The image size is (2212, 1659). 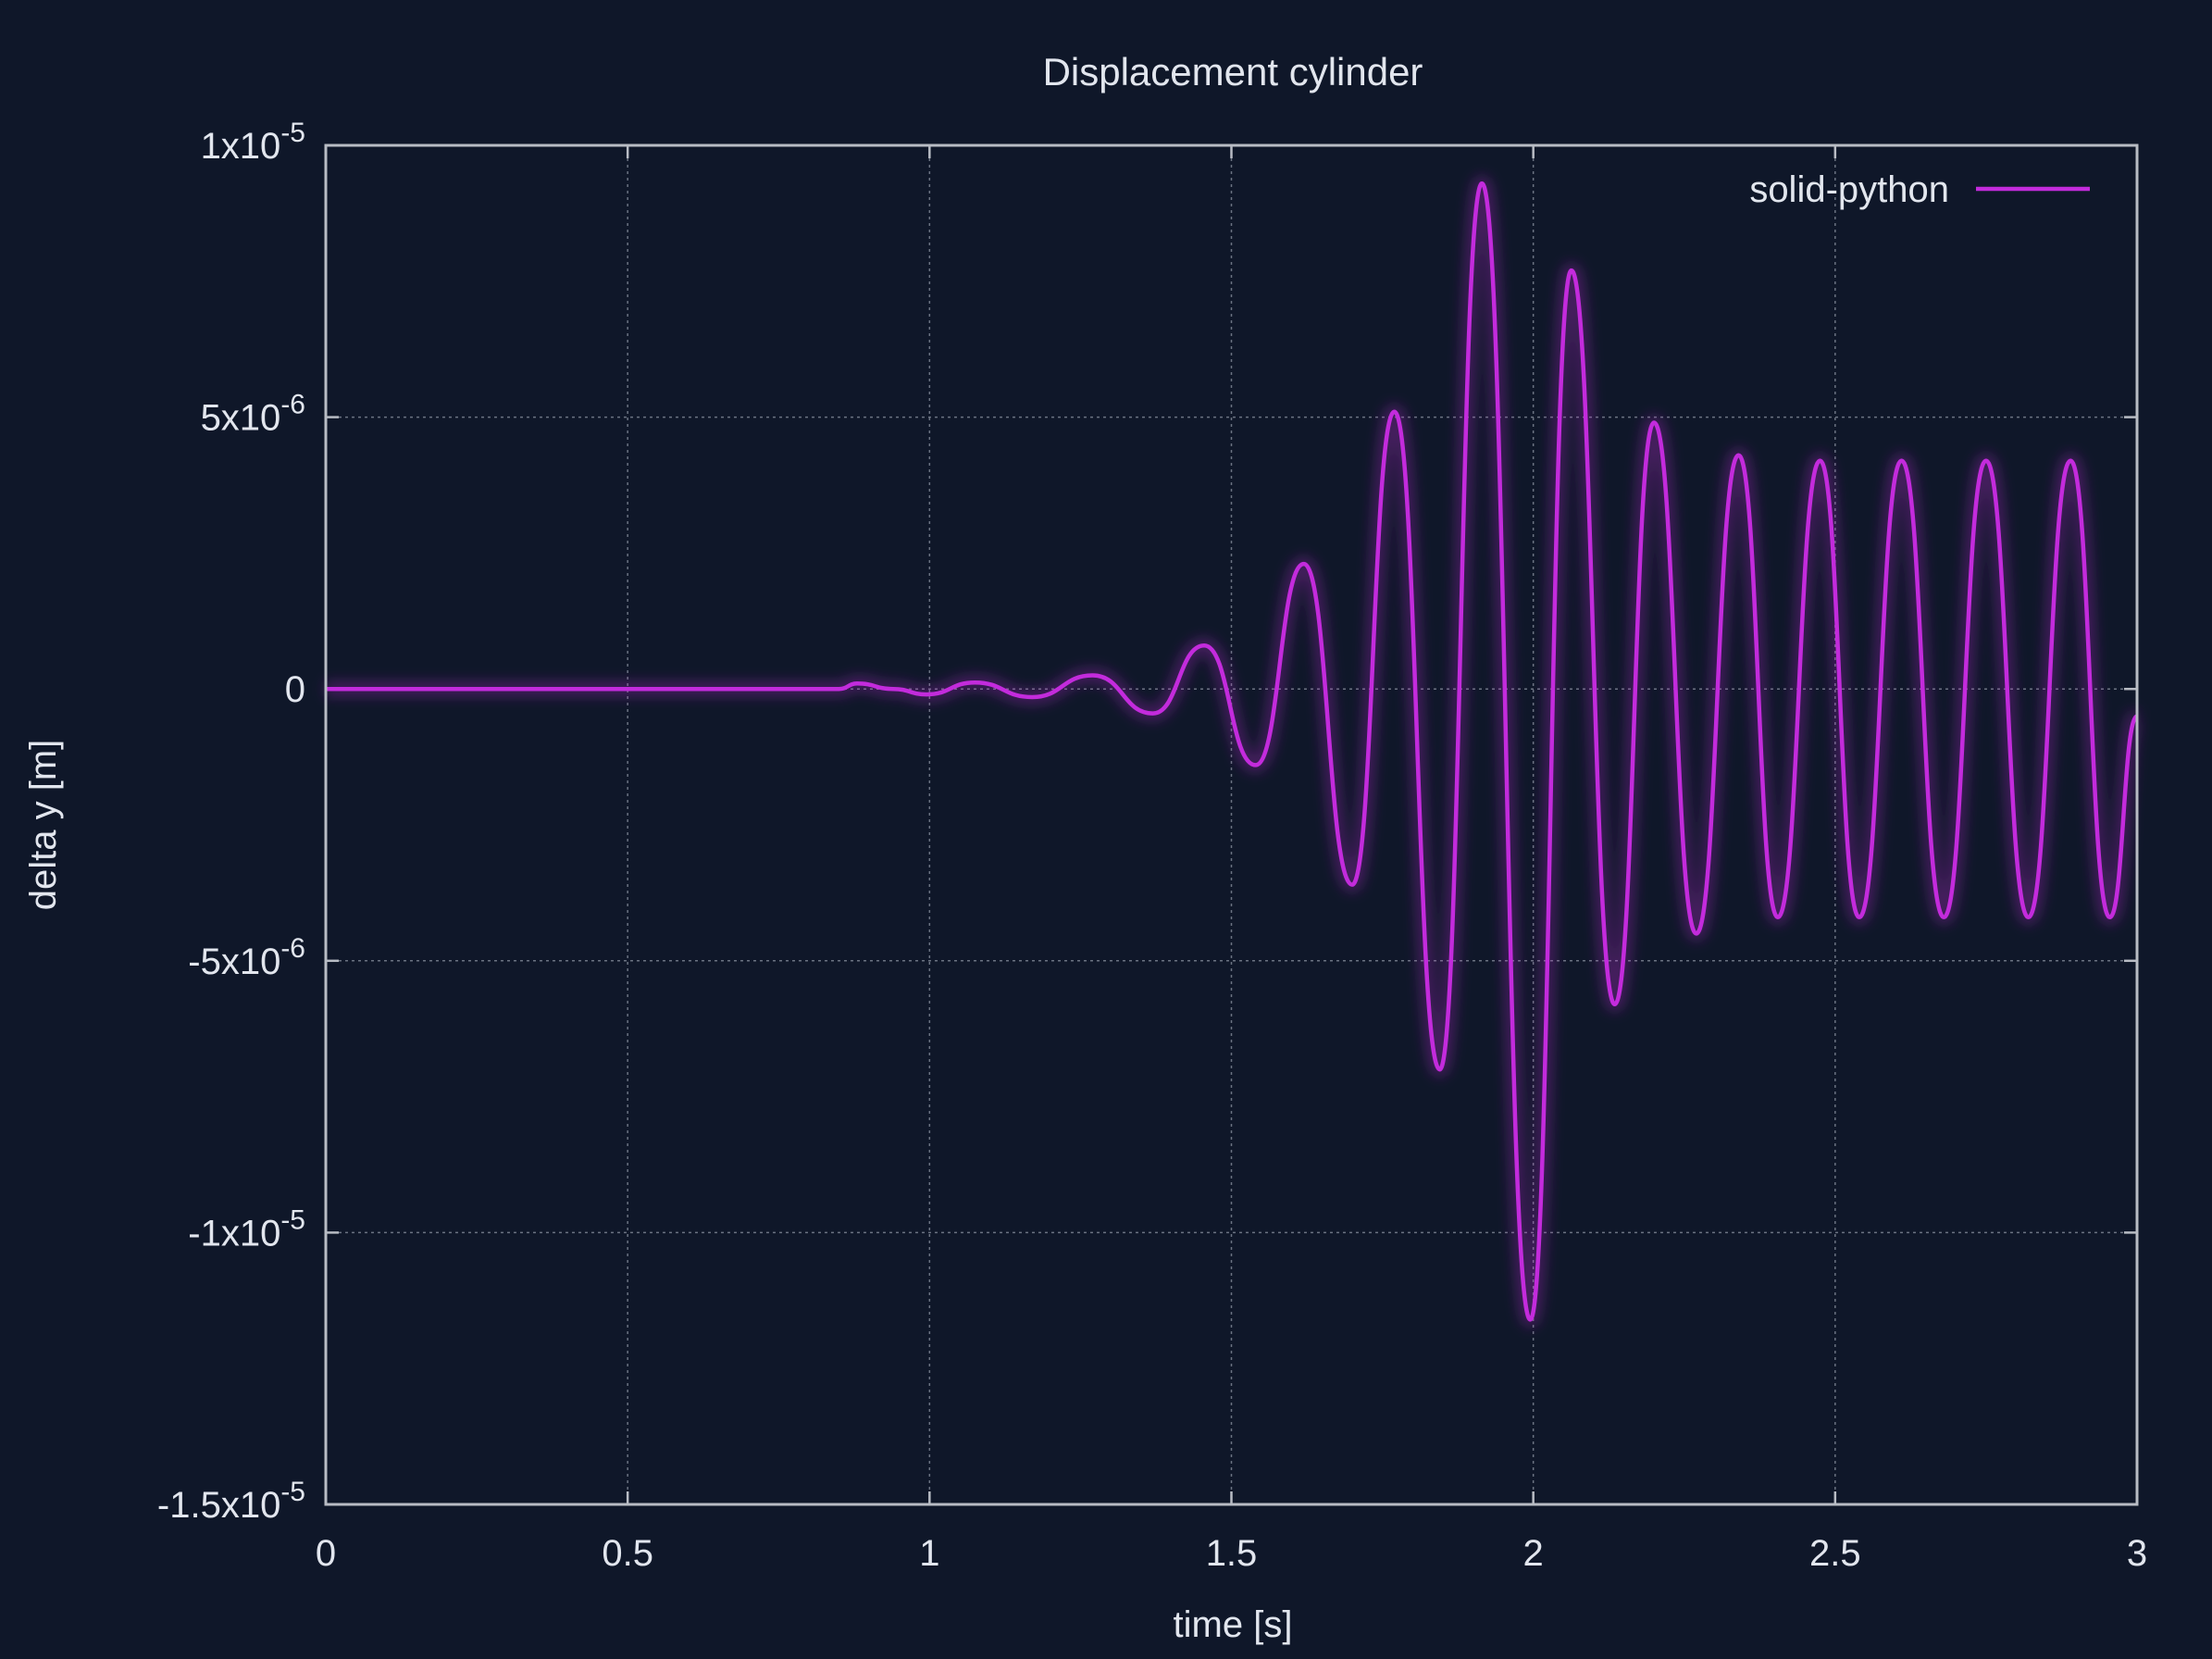 I want to click on y-tick-mantissa: -1.5x10, so click(x=218, y=1505).